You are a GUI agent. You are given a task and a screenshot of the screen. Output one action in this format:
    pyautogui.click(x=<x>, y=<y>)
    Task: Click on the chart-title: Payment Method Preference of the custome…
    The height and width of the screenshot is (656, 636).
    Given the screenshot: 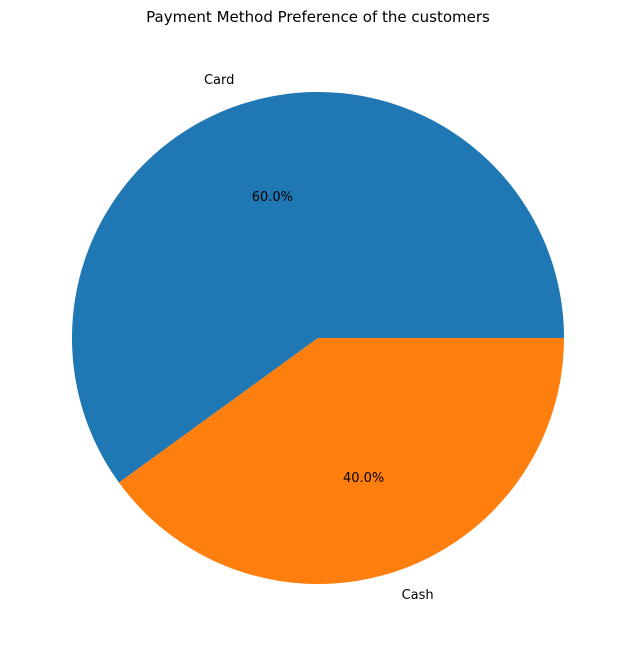 What is the action you would take?
    pyautogui.click(x=318, y=17)
    